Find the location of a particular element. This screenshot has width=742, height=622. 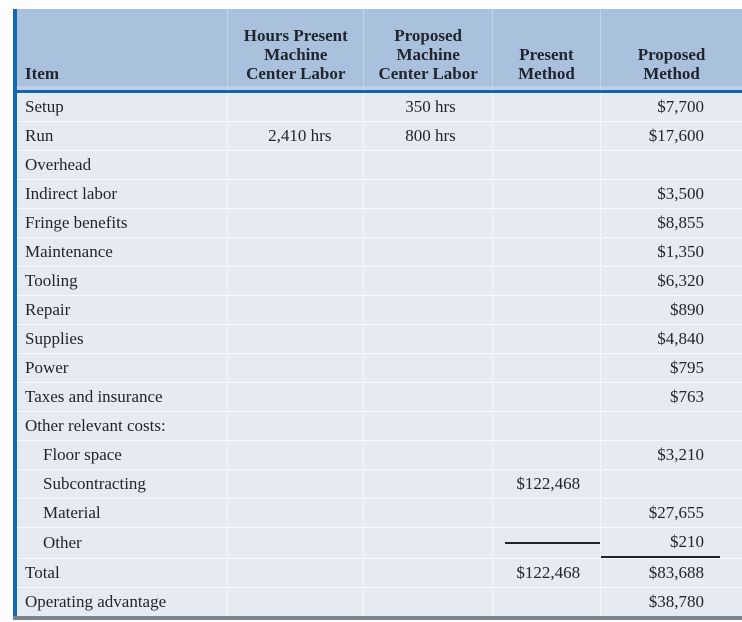

proposed-method-value: $27,655 is located at coordinates (676, 512).